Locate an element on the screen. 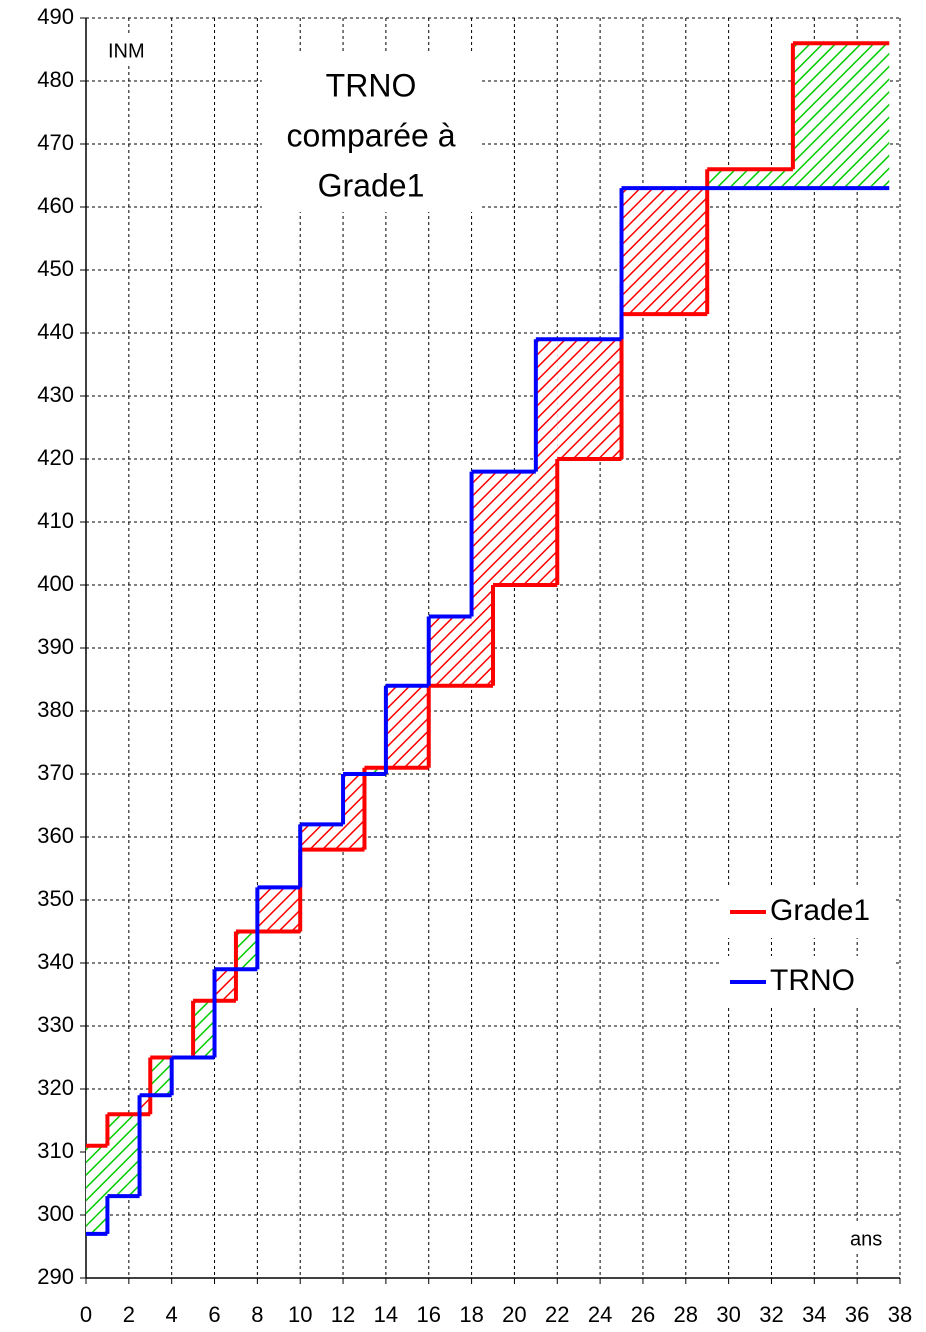  x-axis-label: ans is located at coordinates (866, 1239).